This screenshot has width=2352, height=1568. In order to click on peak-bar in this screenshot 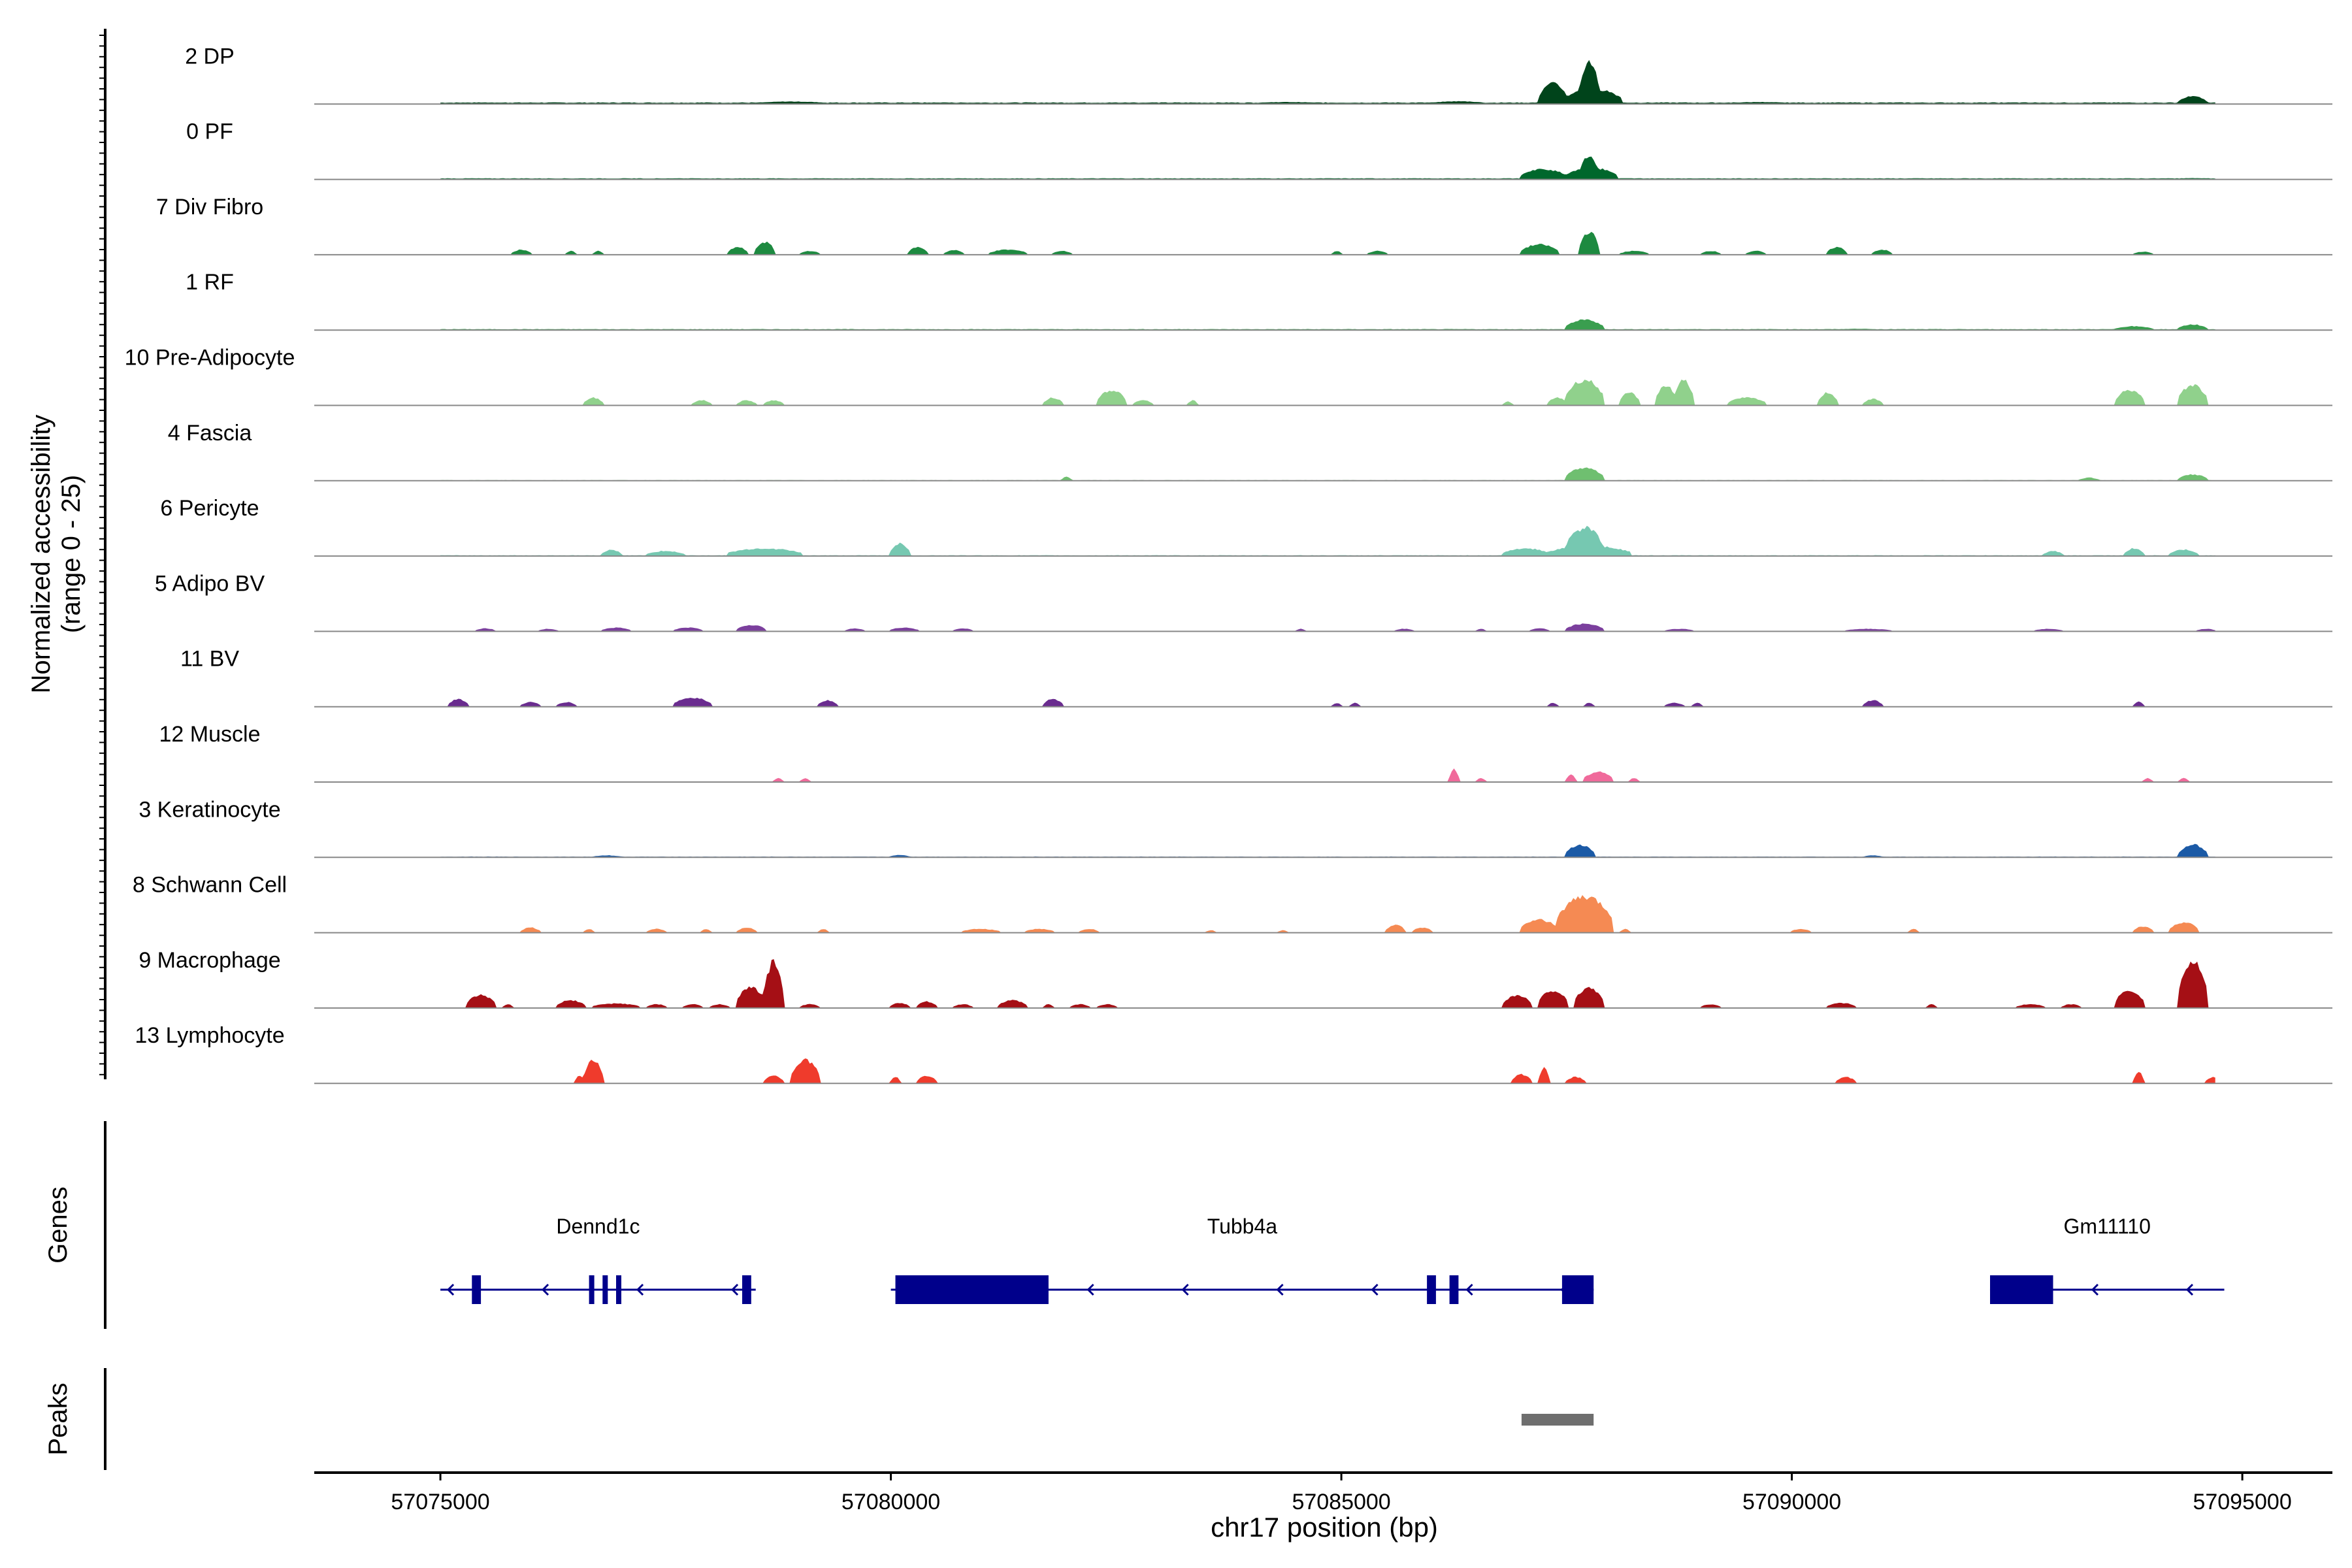, I will do `click(1557, 1420)`.